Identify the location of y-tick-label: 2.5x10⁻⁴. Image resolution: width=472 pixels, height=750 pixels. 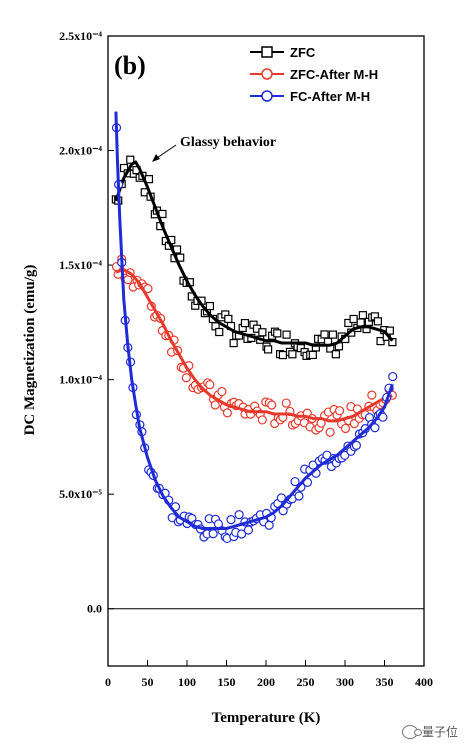
(80, 36).